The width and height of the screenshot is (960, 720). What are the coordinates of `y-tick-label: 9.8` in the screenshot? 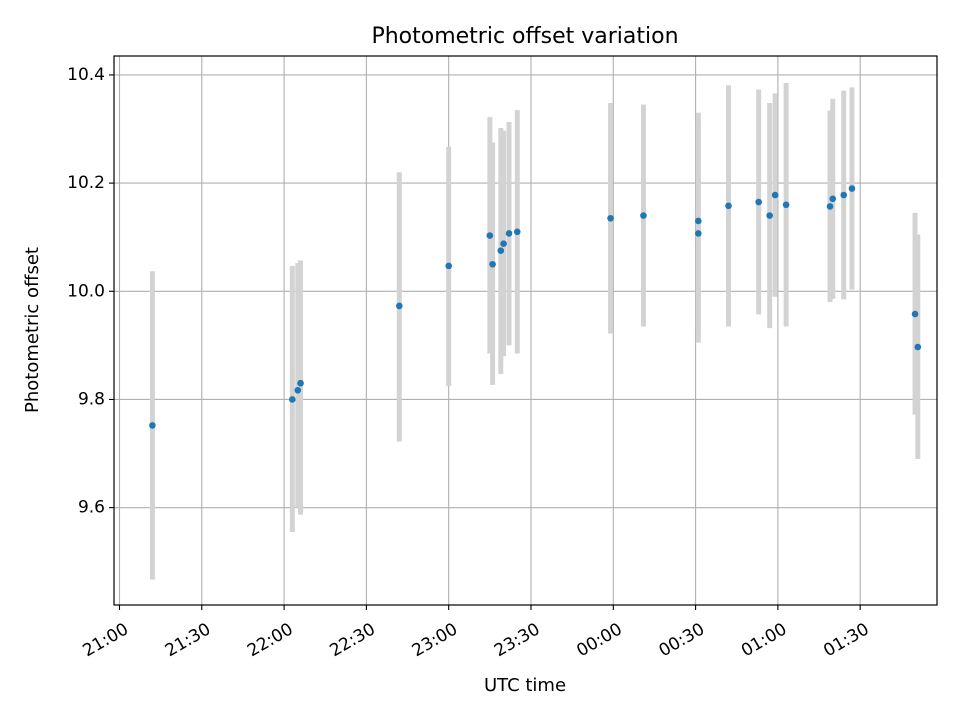 It's located at (91, 399).